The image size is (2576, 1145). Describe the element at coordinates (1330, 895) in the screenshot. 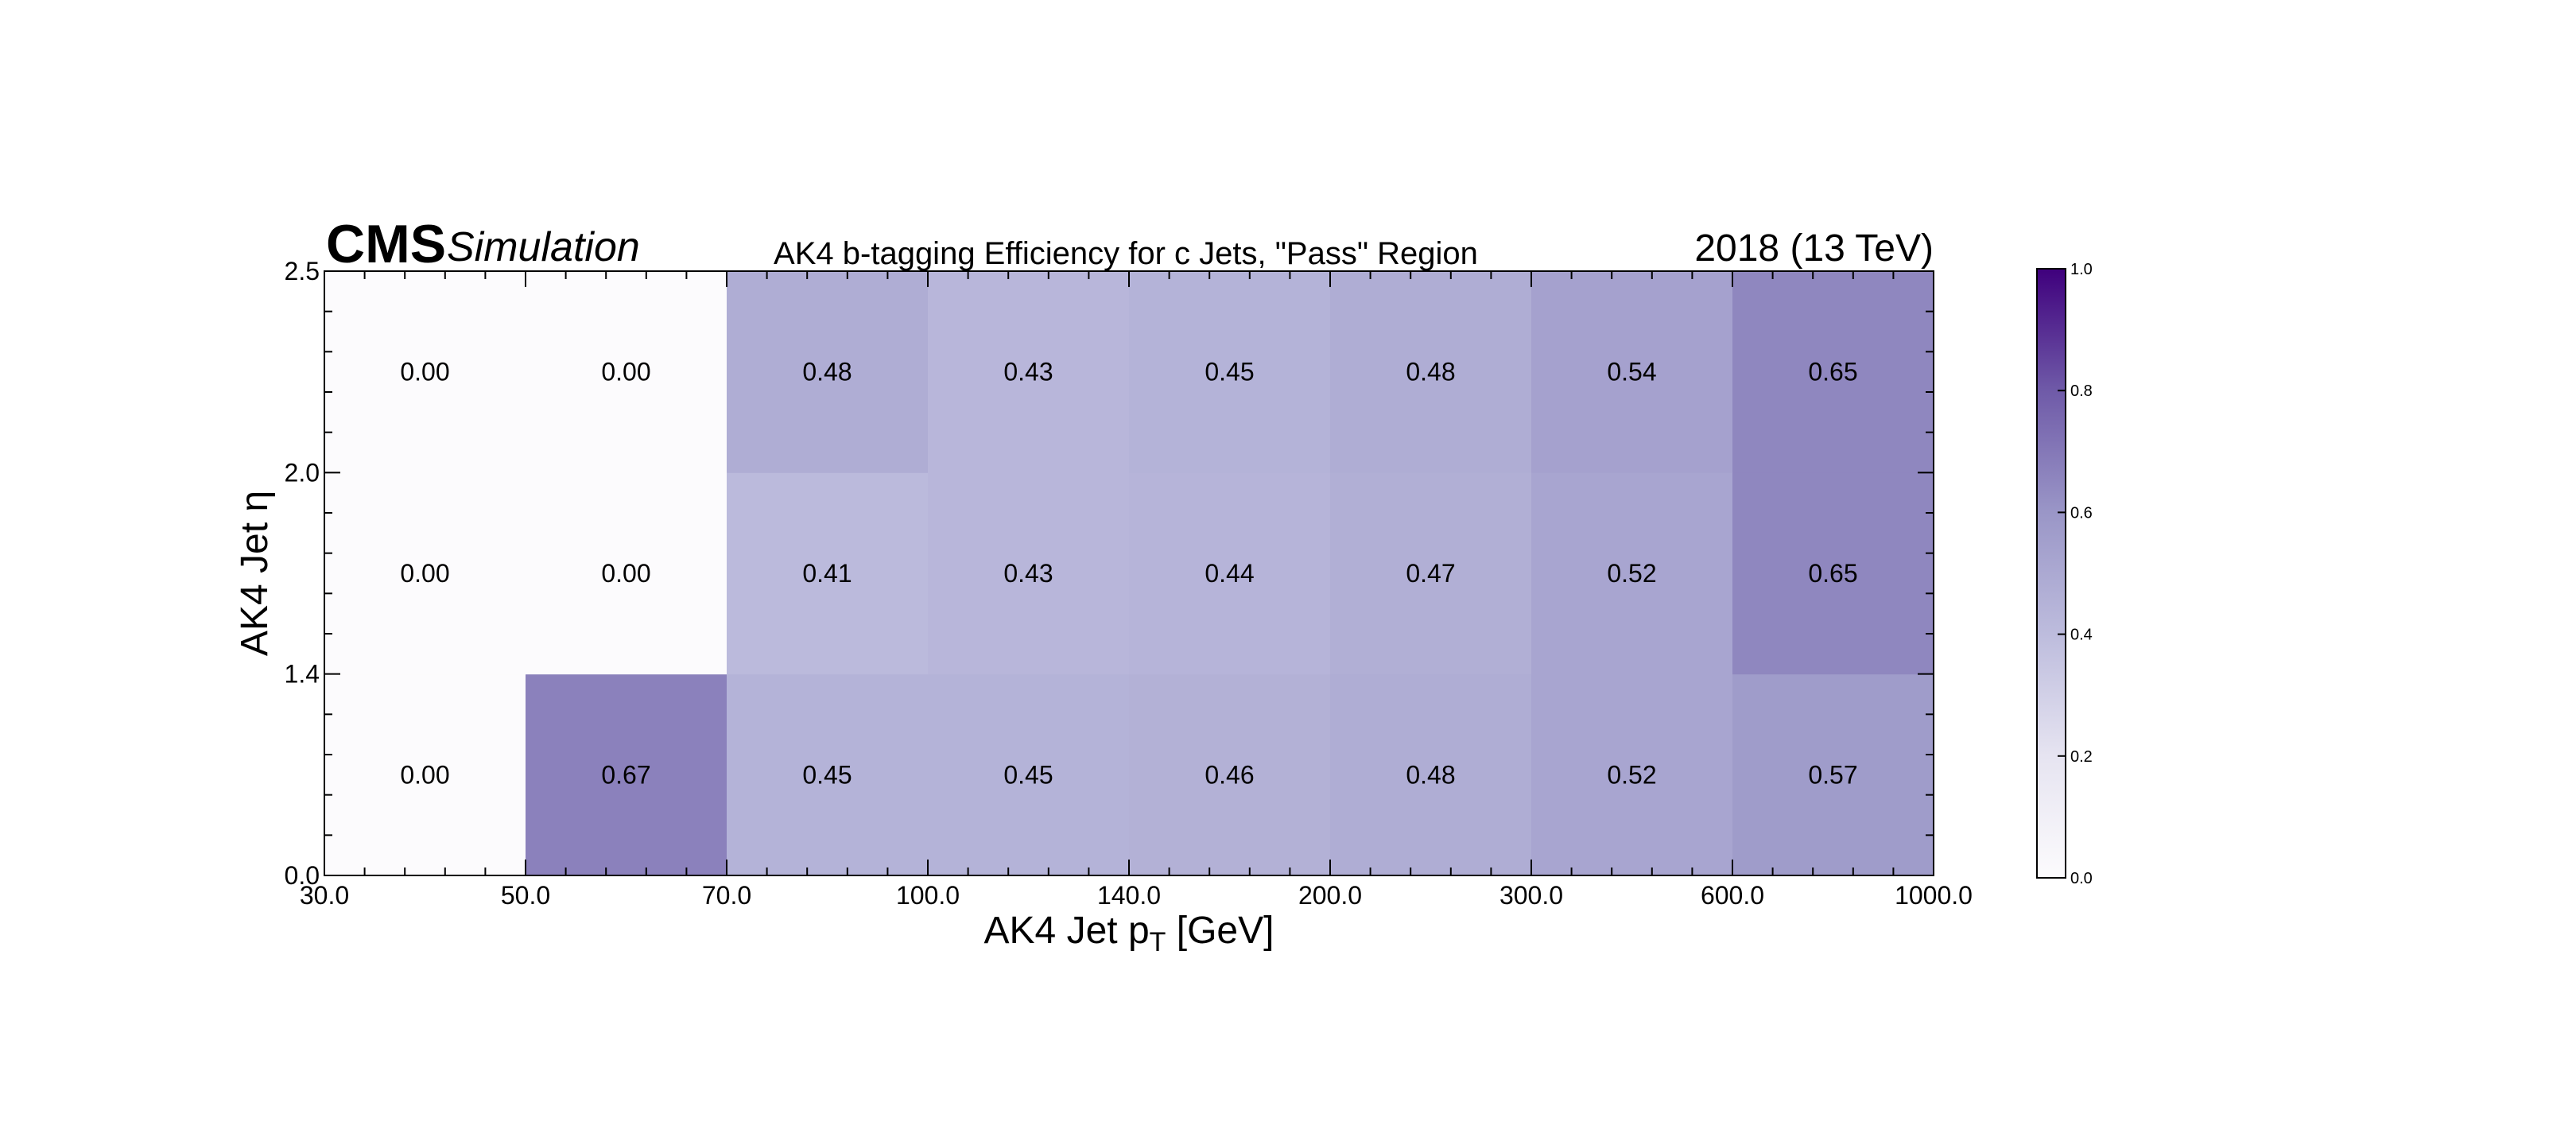

I see `x-tick-label: 200.0` at that location.